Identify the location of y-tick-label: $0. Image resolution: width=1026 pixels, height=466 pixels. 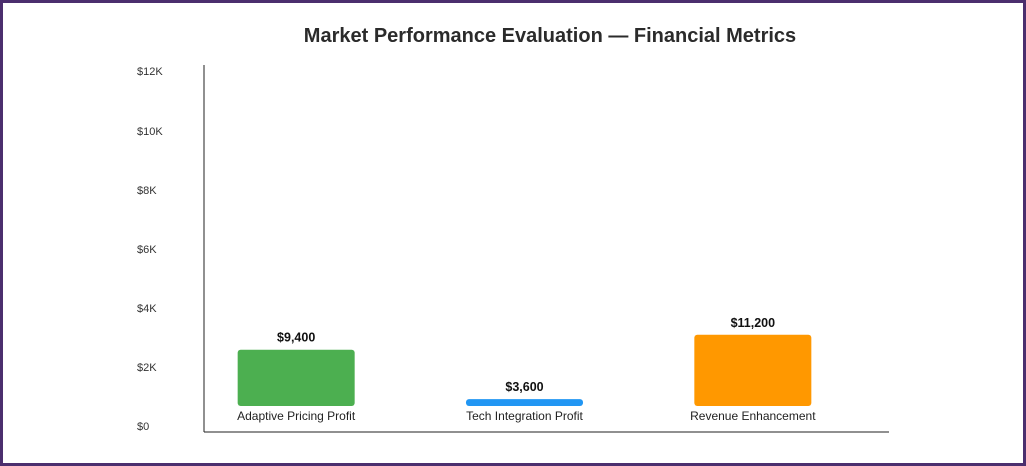
(143, 427).